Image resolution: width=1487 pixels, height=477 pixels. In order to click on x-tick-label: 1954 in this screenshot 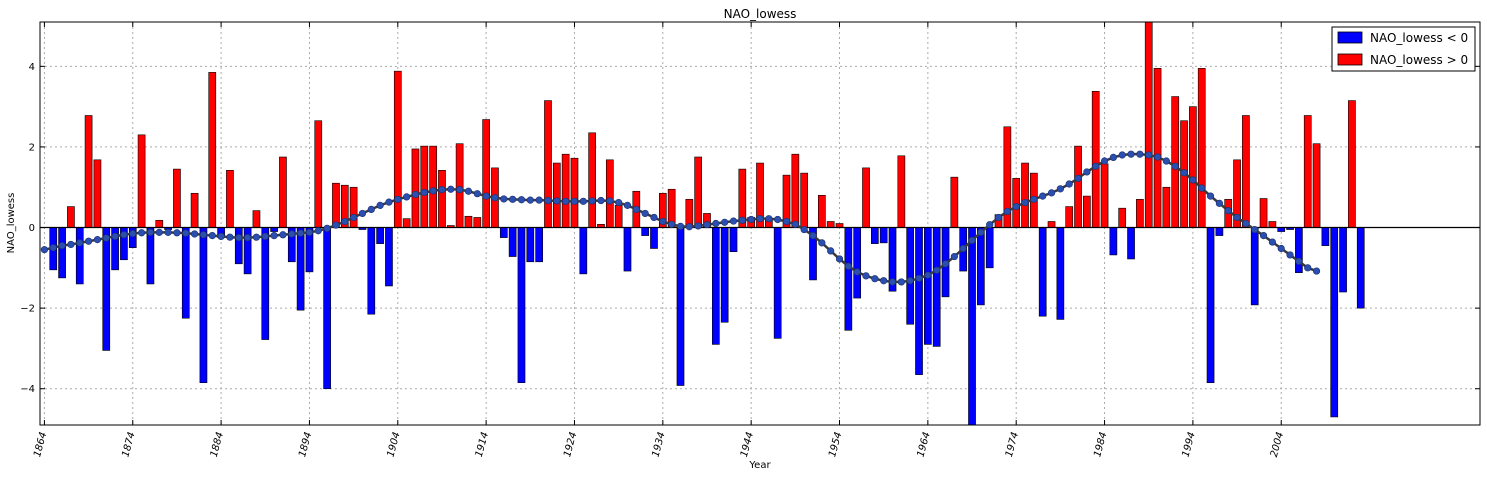, I will do `click(835, 444)`.